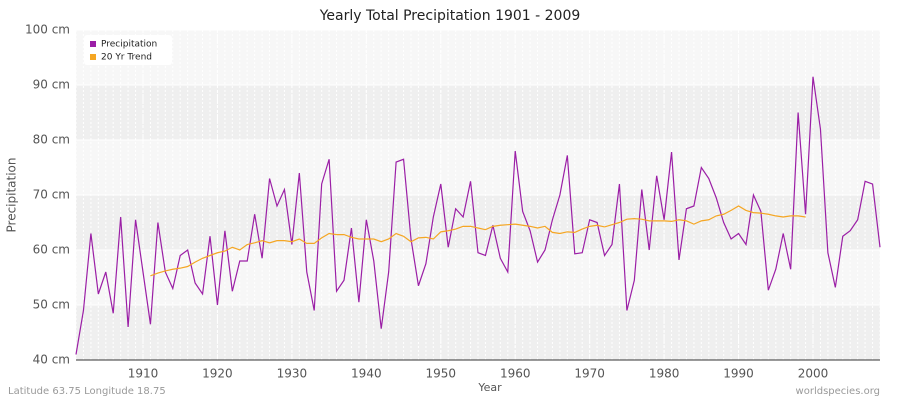  Describe the element at coordinates (51, 85) in the screenshot. I see `y-tick-label: 90 cm` at that location.